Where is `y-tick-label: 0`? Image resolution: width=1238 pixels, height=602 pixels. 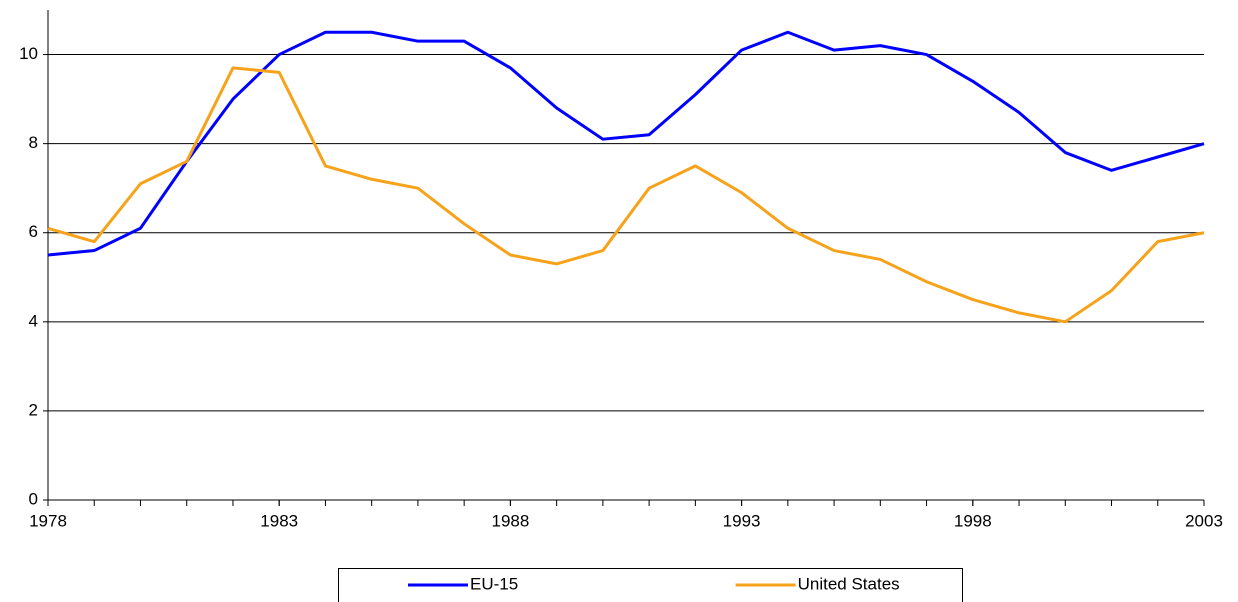
y-tick-label: 0 is located at coordinates (33, 498).